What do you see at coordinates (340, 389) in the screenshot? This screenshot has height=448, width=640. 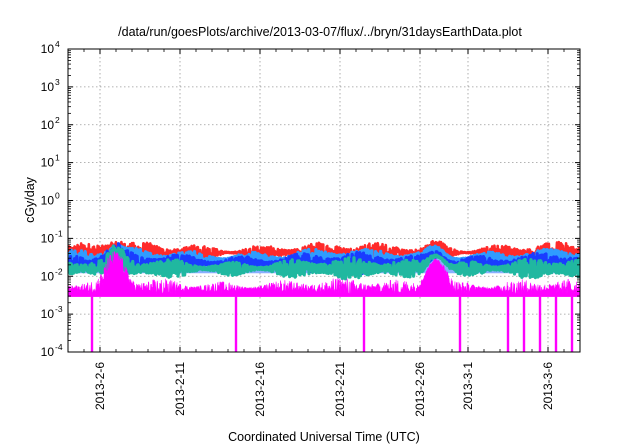 I see `x-tick-label: 2013-2-21` at bounding box center [340, 389].